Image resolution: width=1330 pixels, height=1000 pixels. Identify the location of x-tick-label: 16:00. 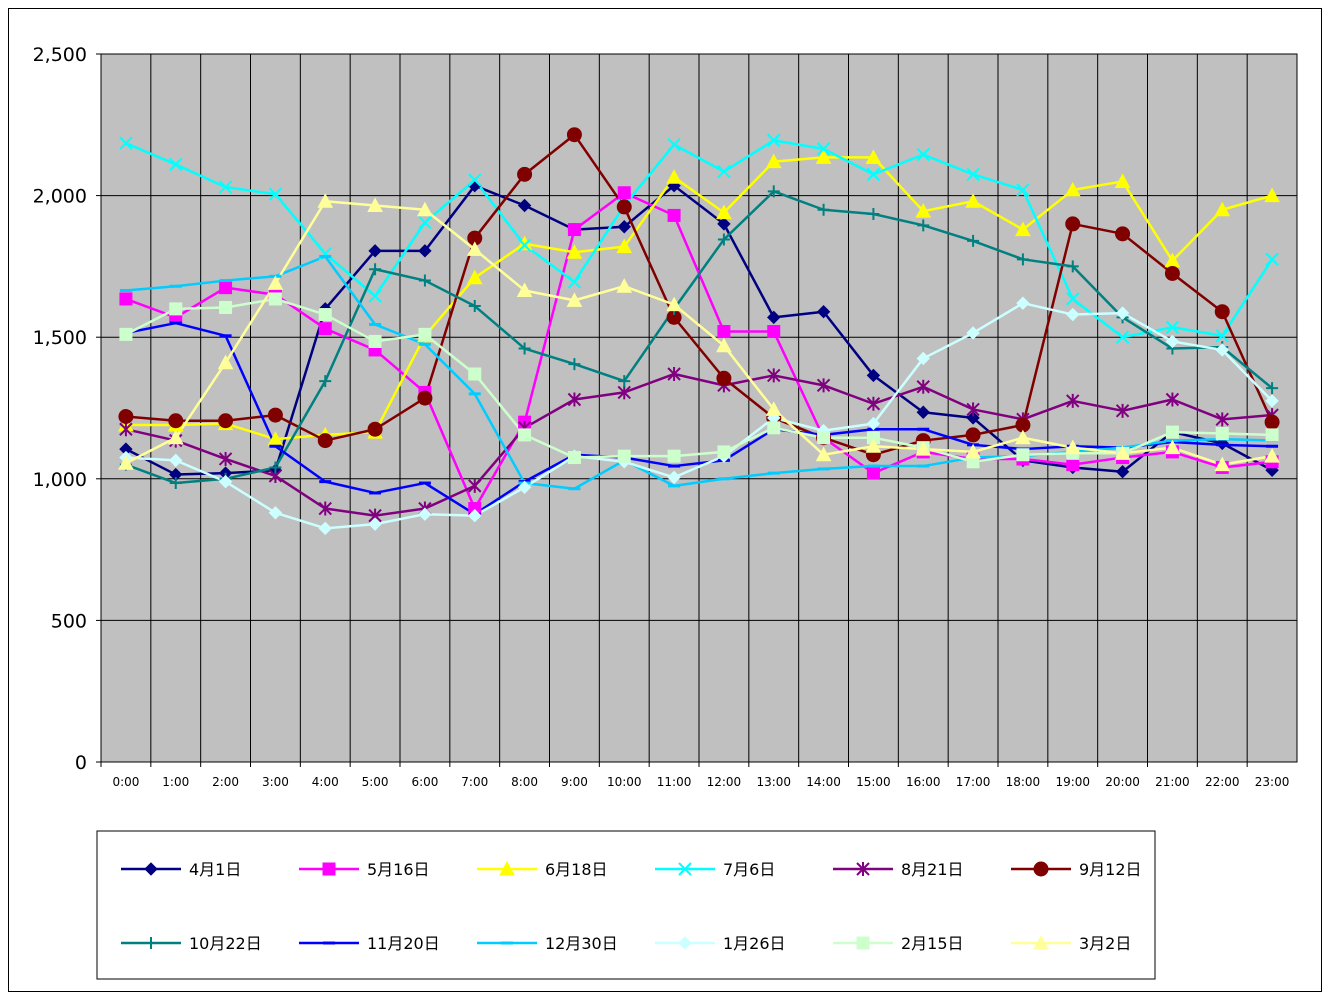
(923, 782).